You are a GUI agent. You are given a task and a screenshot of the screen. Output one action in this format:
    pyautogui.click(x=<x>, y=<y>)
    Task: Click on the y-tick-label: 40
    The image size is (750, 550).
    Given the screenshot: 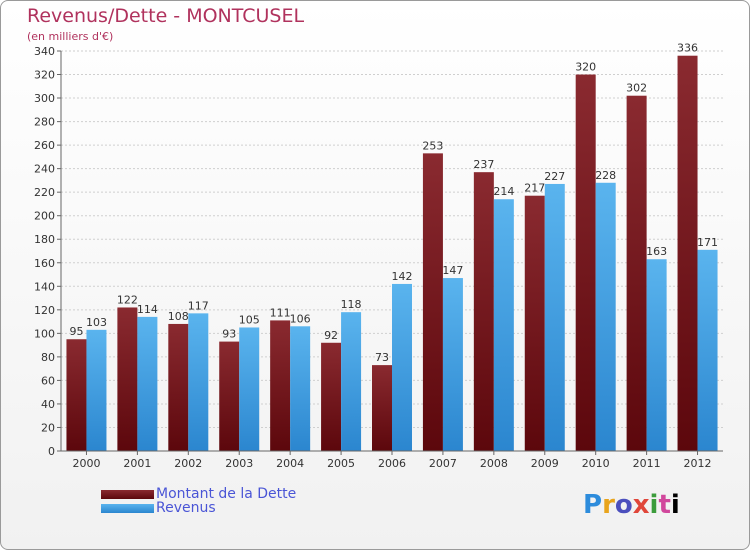 What is the action you would take?
    pyautogui.click(x=48, y=404)
    